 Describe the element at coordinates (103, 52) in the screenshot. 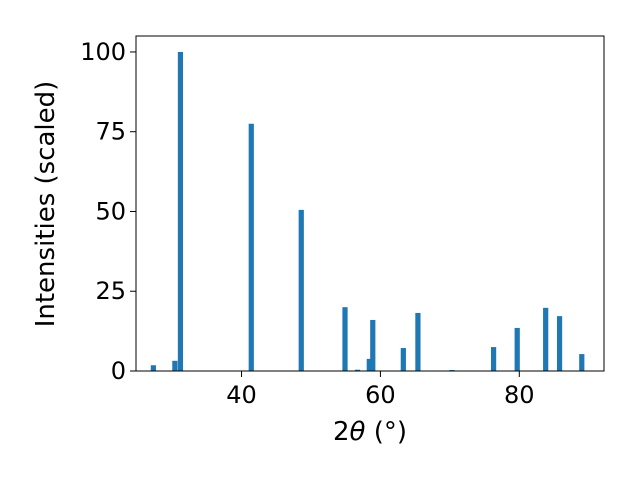

I see `y-tick-label: 100` at that location.